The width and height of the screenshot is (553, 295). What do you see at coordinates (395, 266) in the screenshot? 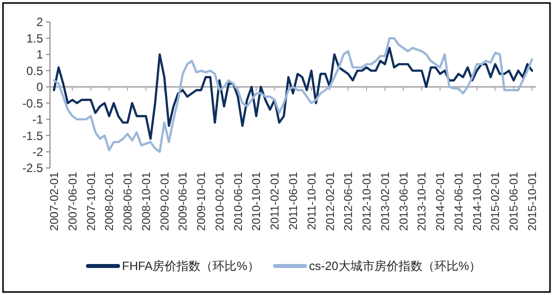
I see `legend-label: cs-20大城市房价指数（环比%）` at bounding box center [395, 266].